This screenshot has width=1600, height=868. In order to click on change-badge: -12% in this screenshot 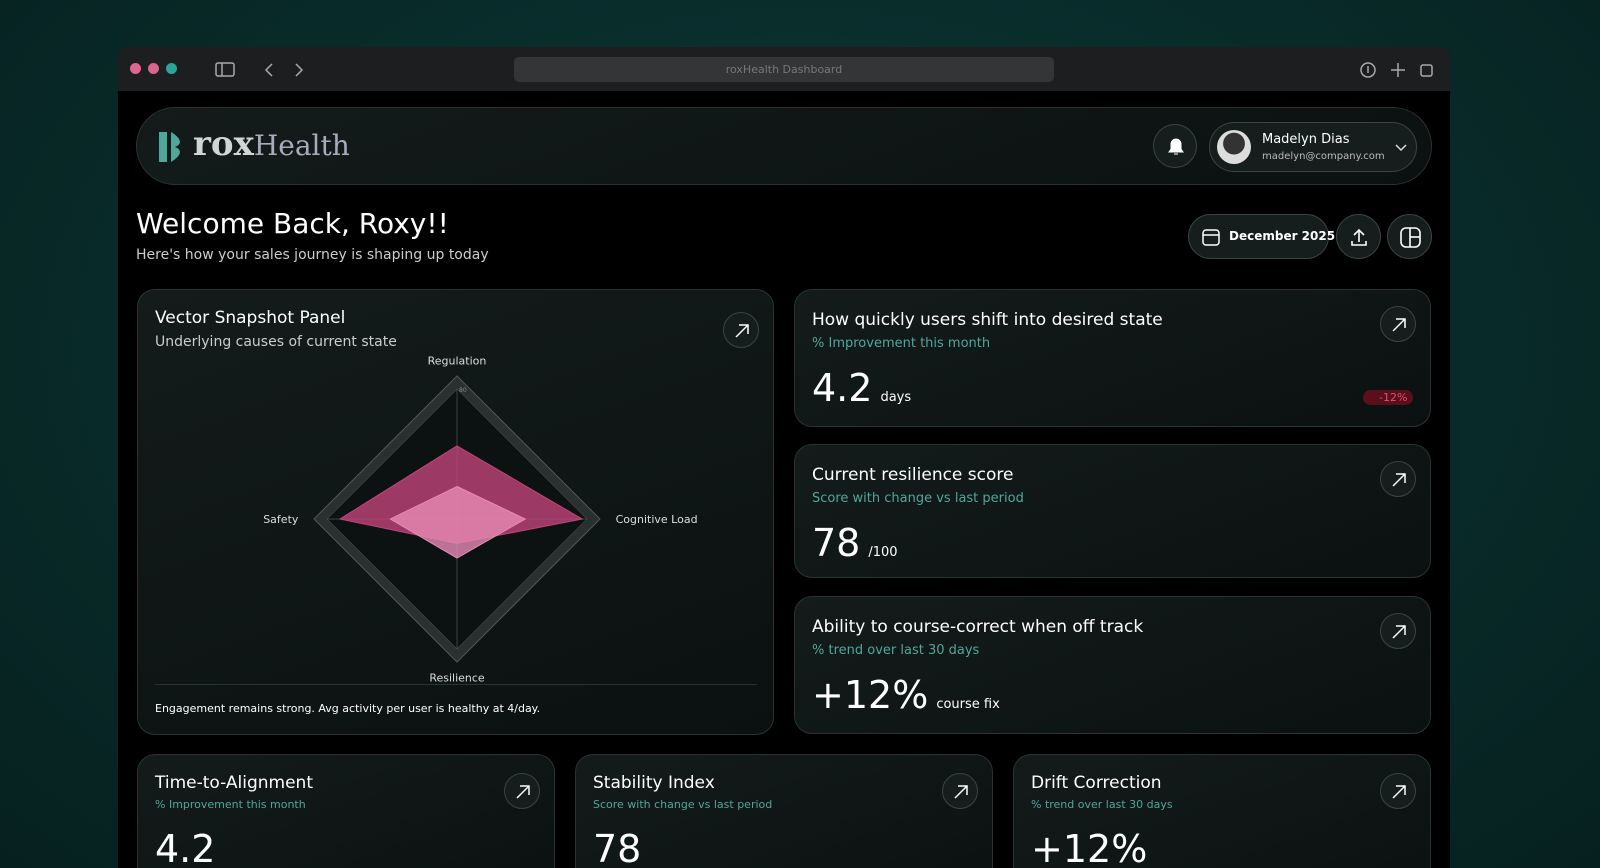, I will do `click(1388, 397)`.